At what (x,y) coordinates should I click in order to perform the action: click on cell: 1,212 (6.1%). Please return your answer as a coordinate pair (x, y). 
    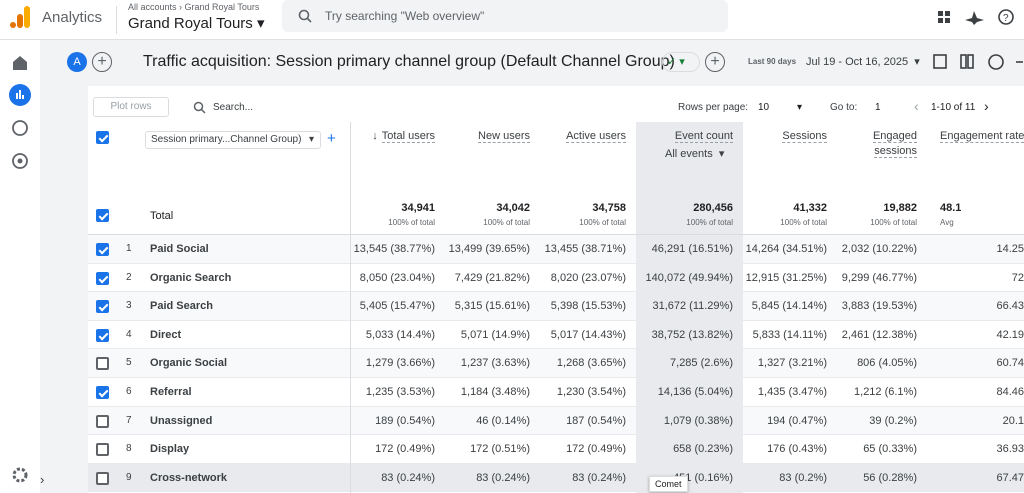
    Looking at the image, I should click on (885, 392).